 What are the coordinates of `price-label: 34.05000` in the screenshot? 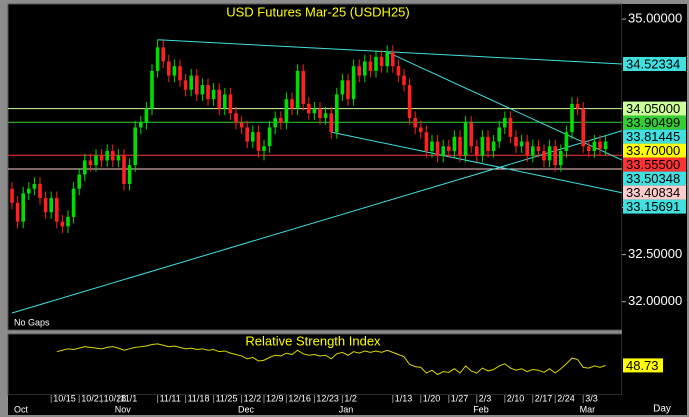 It's located at (653, 108).